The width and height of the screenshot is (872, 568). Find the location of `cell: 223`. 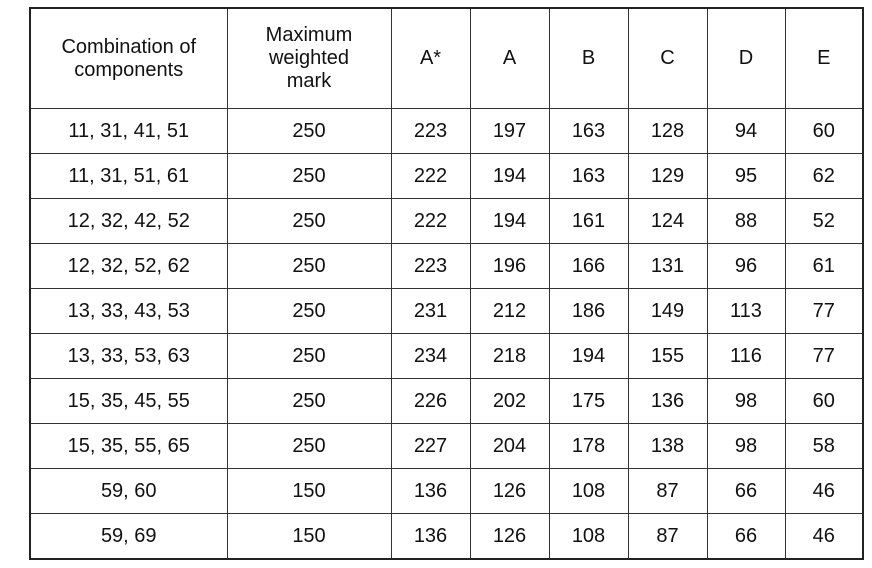

cell: 223 is located at coordinates (430, 266).